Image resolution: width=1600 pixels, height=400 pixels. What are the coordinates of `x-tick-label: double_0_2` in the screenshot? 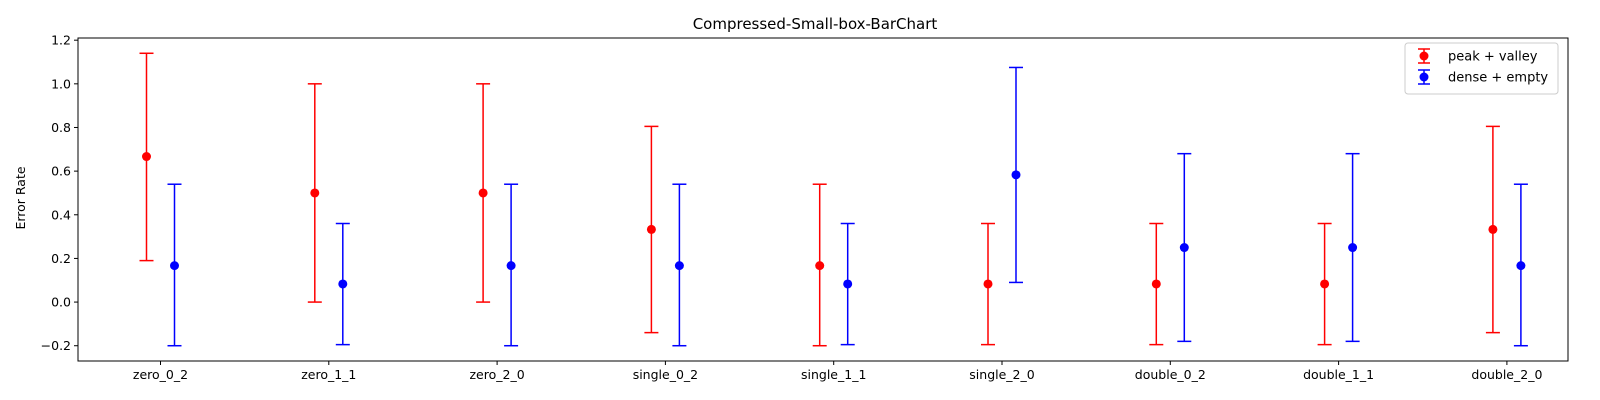 It's located at (1170, 374).